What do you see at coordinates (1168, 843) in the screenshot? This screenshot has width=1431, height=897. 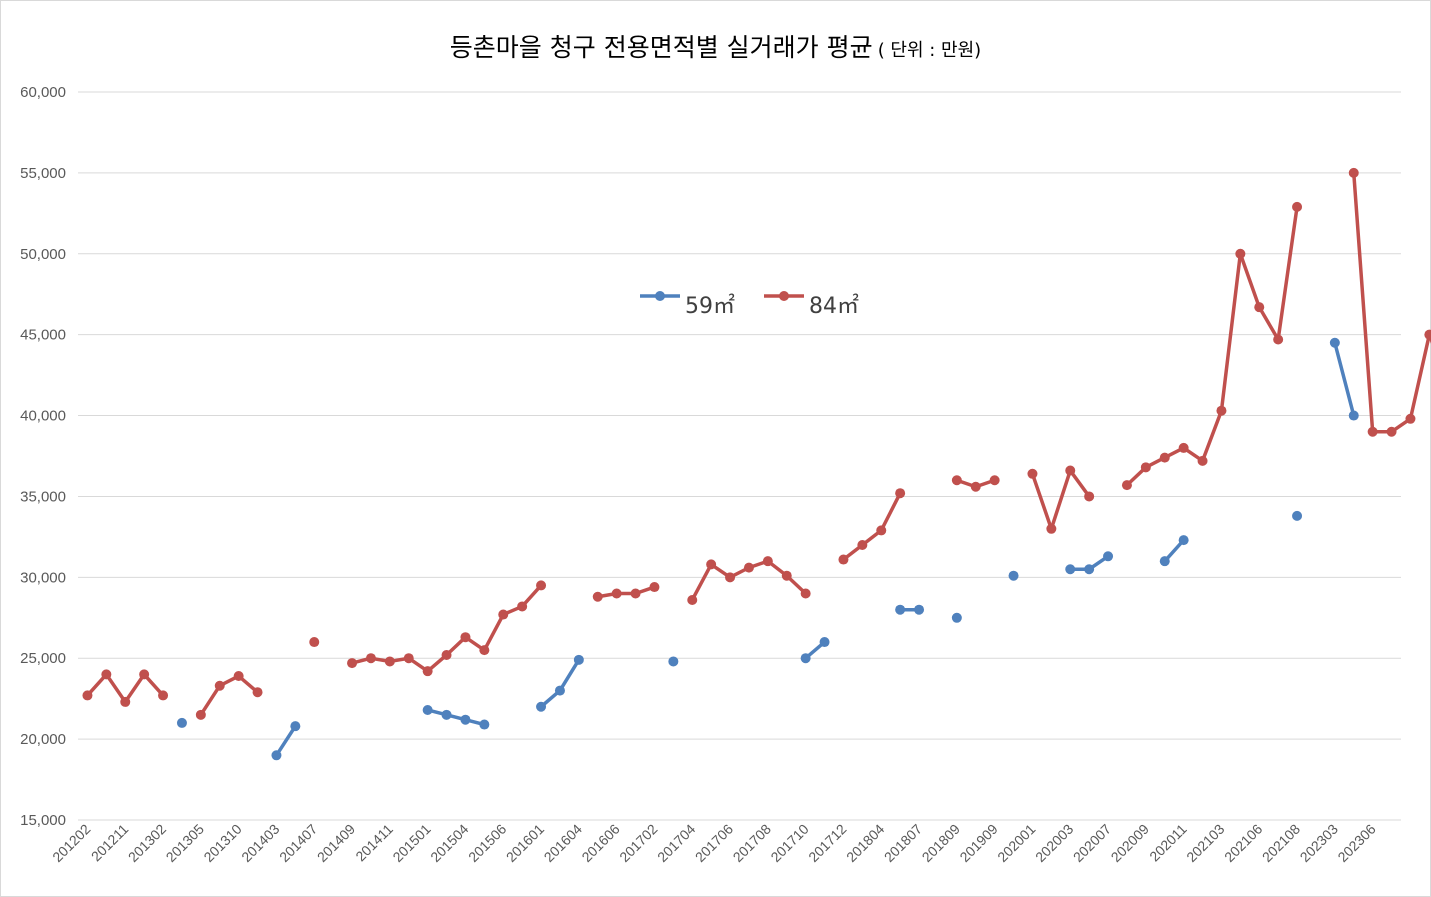 I see `x-tick-label: 202011` at bounding box center [1168, 843].